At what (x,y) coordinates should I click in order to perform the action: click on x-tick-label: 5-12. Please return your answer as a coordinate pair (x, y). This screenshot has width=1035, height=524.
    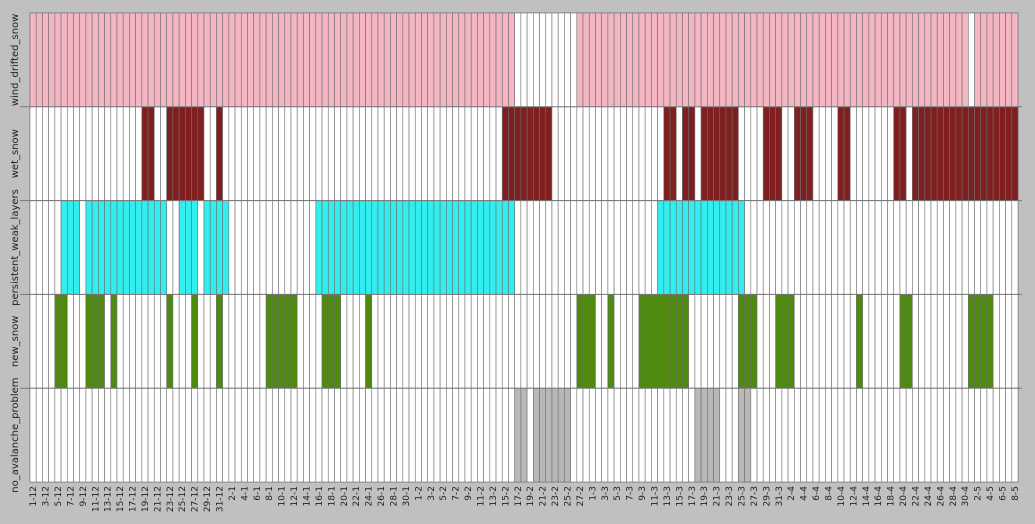
    Looking at the image, I should click on (59, 496).